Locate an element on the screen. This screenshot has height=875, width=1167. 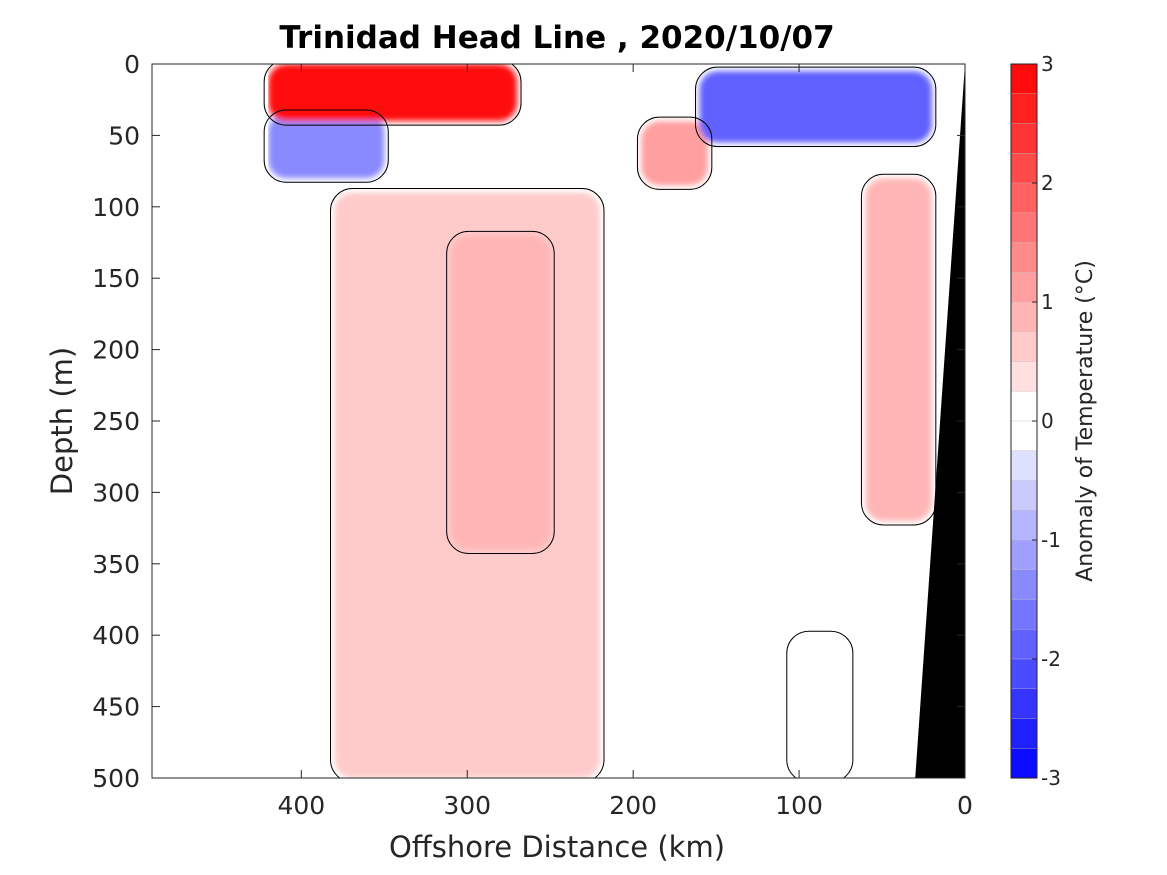
field-region-cold-deep-patch is located at coordinates (819, 706).